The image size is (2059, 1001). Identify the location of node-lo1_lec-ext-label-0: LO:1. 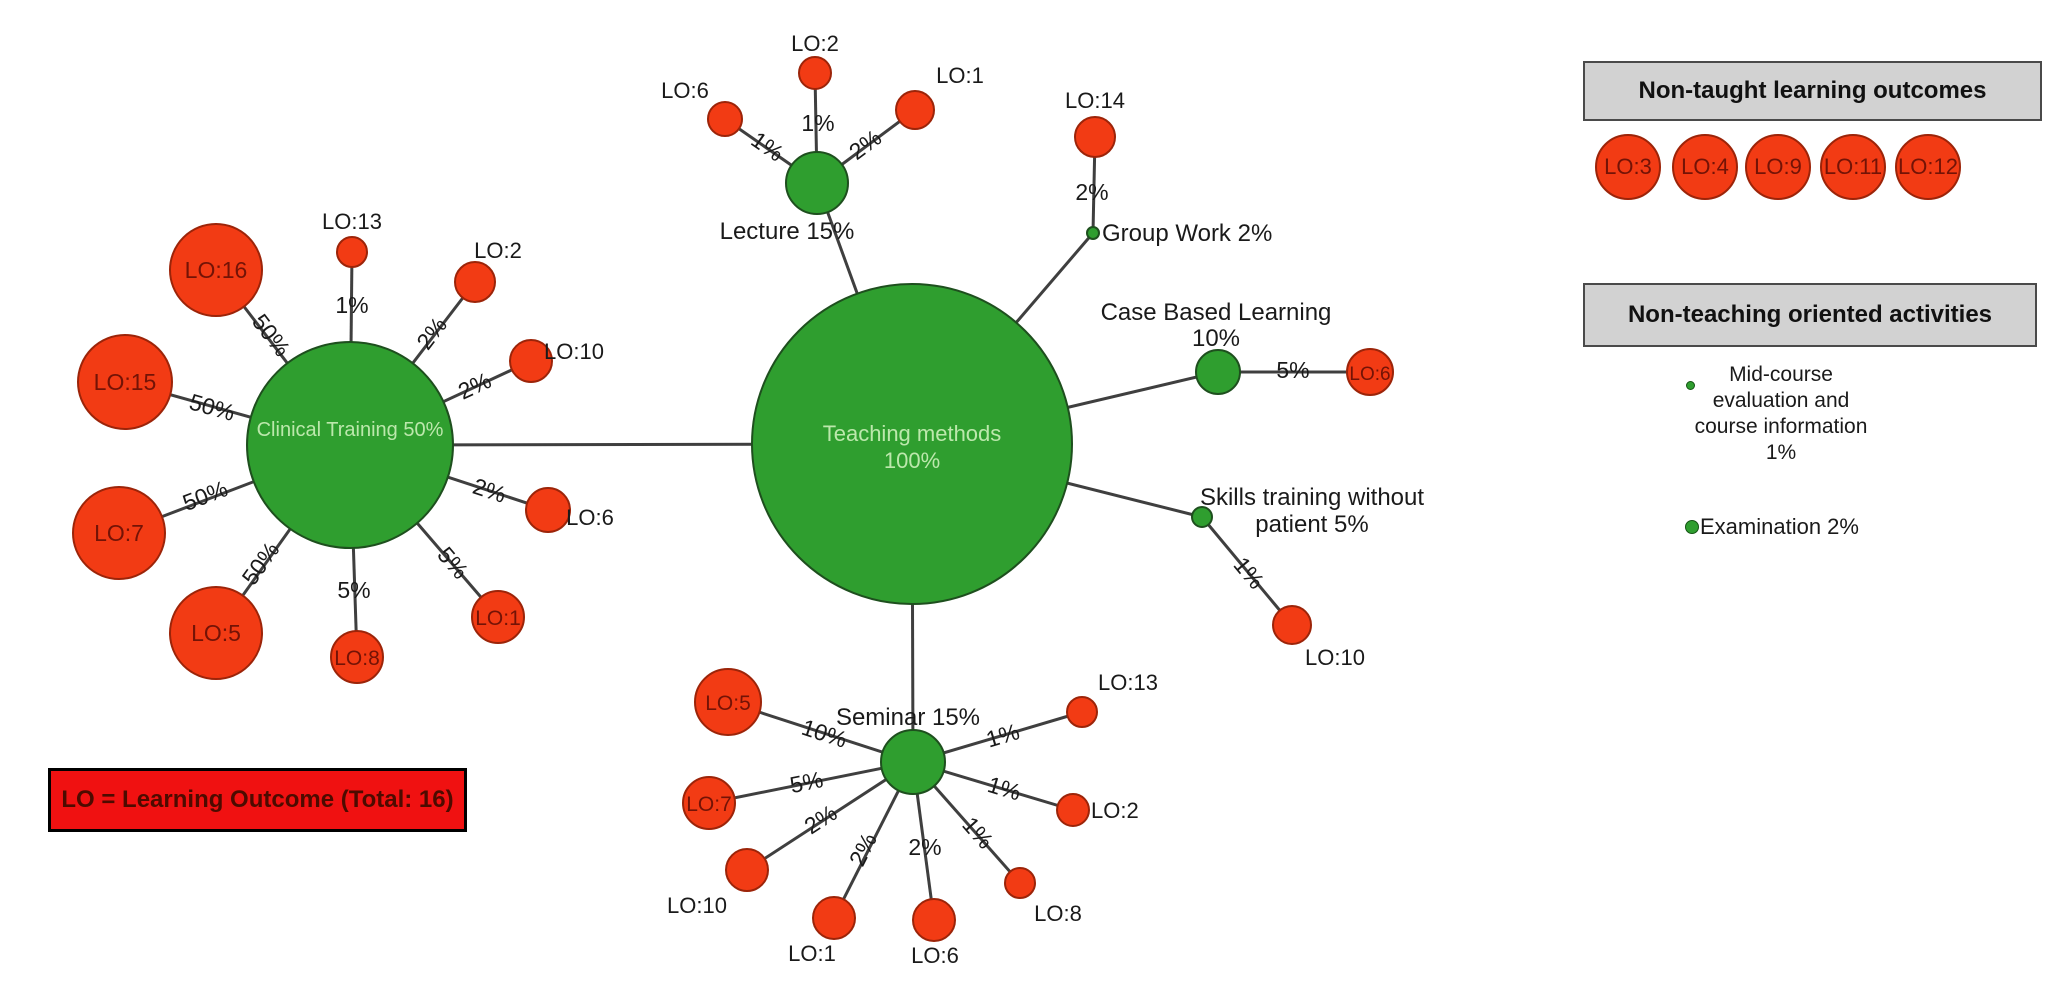
(960, 75).